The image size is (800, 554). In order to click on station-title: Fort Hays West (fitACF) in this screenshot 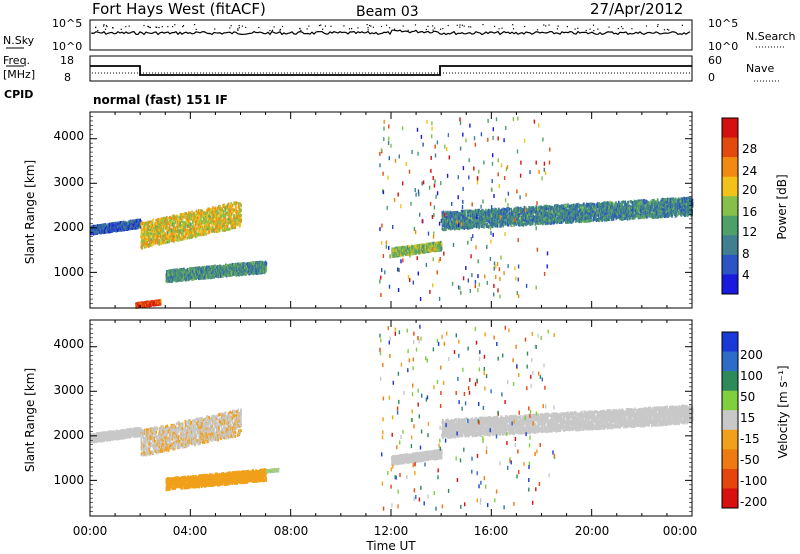, I will do `click(179, 9)`.